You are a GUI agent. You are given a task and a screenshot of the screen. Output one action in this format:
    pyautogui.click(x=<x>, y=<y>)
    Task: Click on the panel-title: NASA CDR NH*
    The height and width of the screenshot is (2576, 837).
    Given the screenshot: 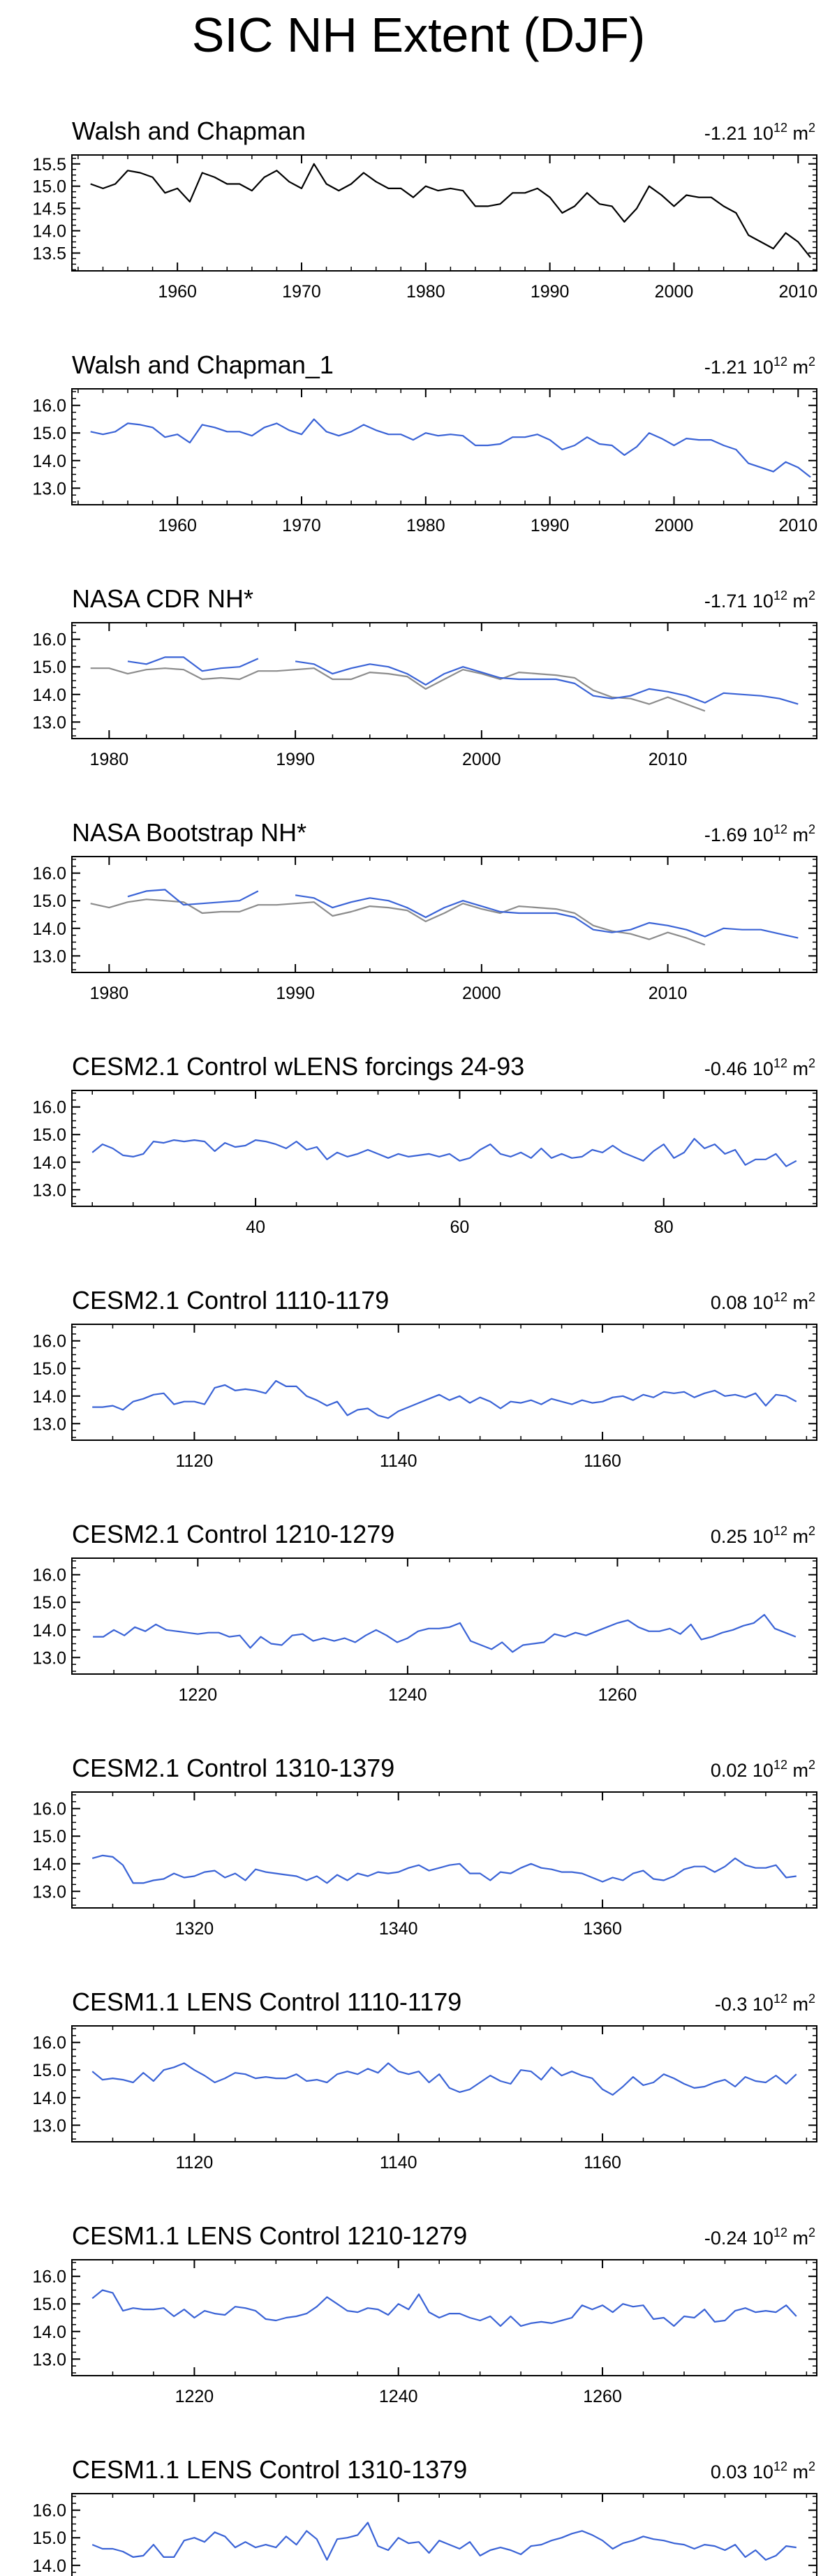 What is the action you would take?
    pyautogui.click(x=162, y=598)
    